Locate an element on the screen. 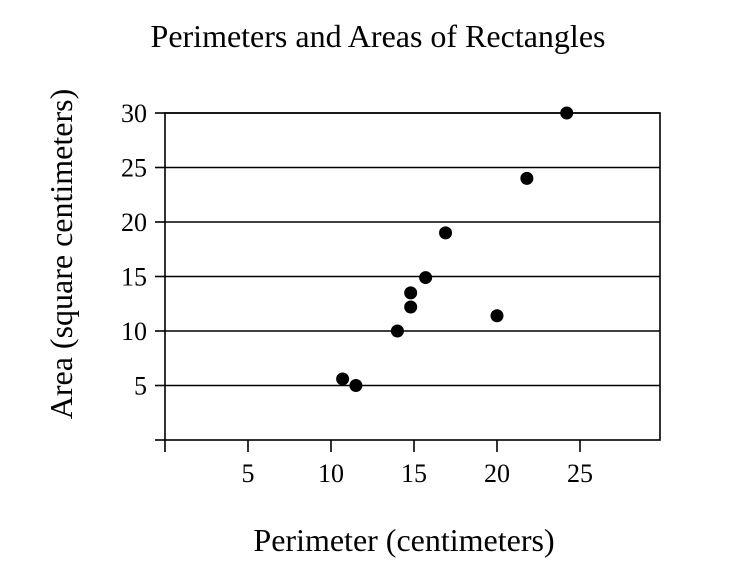 This screenshot has height=577, width=731. x-axis-label: Perimeter (centimeters) is located at coordinates (403, 540).